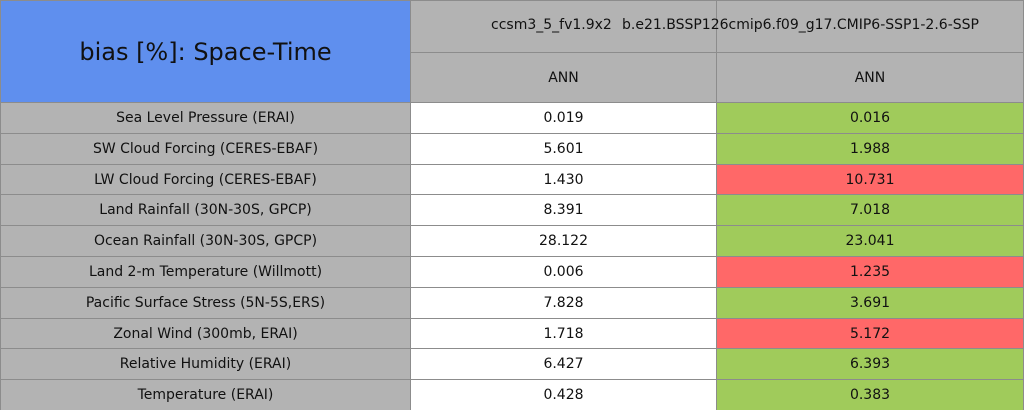 The image size is (1024, 410). I want to click on value-cell: 1.430, so click(563, 179).